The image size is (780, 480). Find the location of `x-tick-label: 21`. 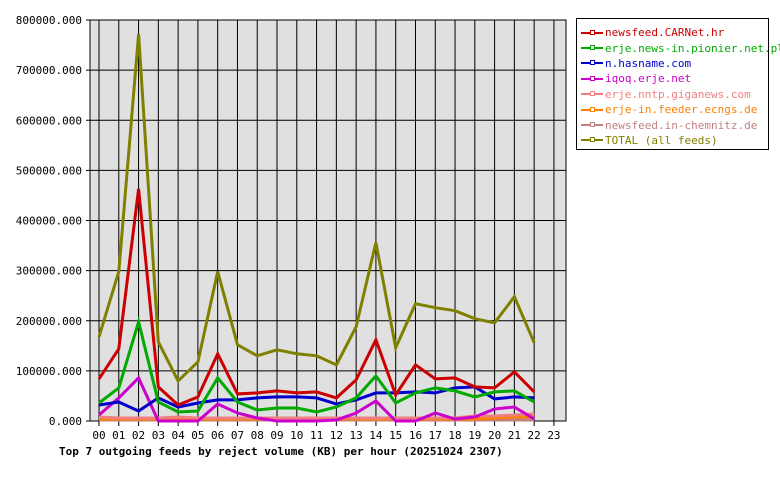

x-tick-label: 21 is located at coordinates (514, 435).